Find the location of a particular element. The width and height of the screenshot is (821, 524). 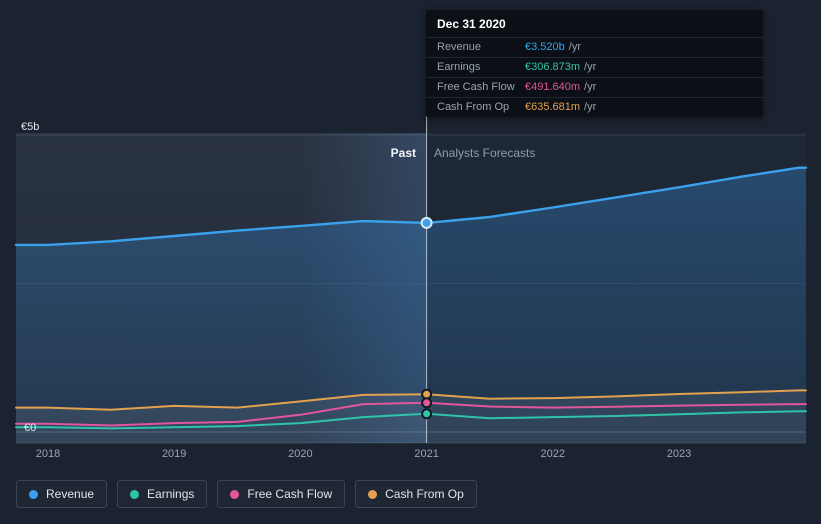

past-label: Past is located at coordinates (403, 153).